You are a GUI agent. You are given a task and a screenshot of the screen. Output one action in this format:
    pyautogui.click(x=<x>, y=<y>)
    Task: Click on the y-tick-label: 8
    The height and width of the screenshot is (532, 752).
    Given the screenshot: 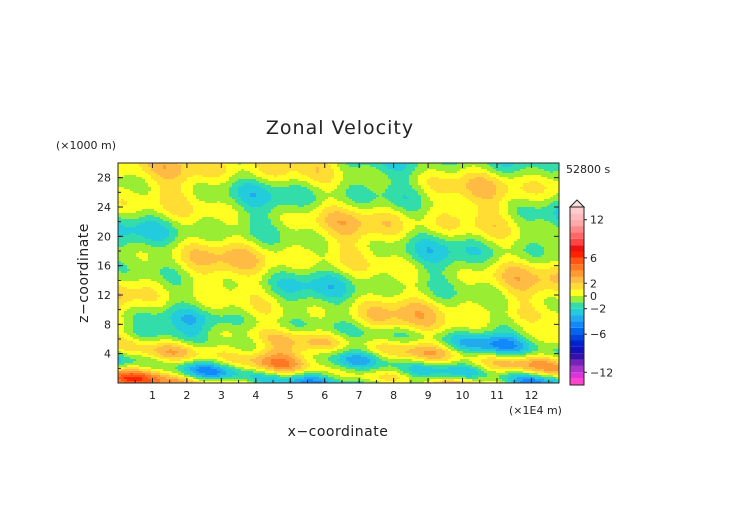 What is the action you would take?
    pyautogui.click(x=107, y=324)
    